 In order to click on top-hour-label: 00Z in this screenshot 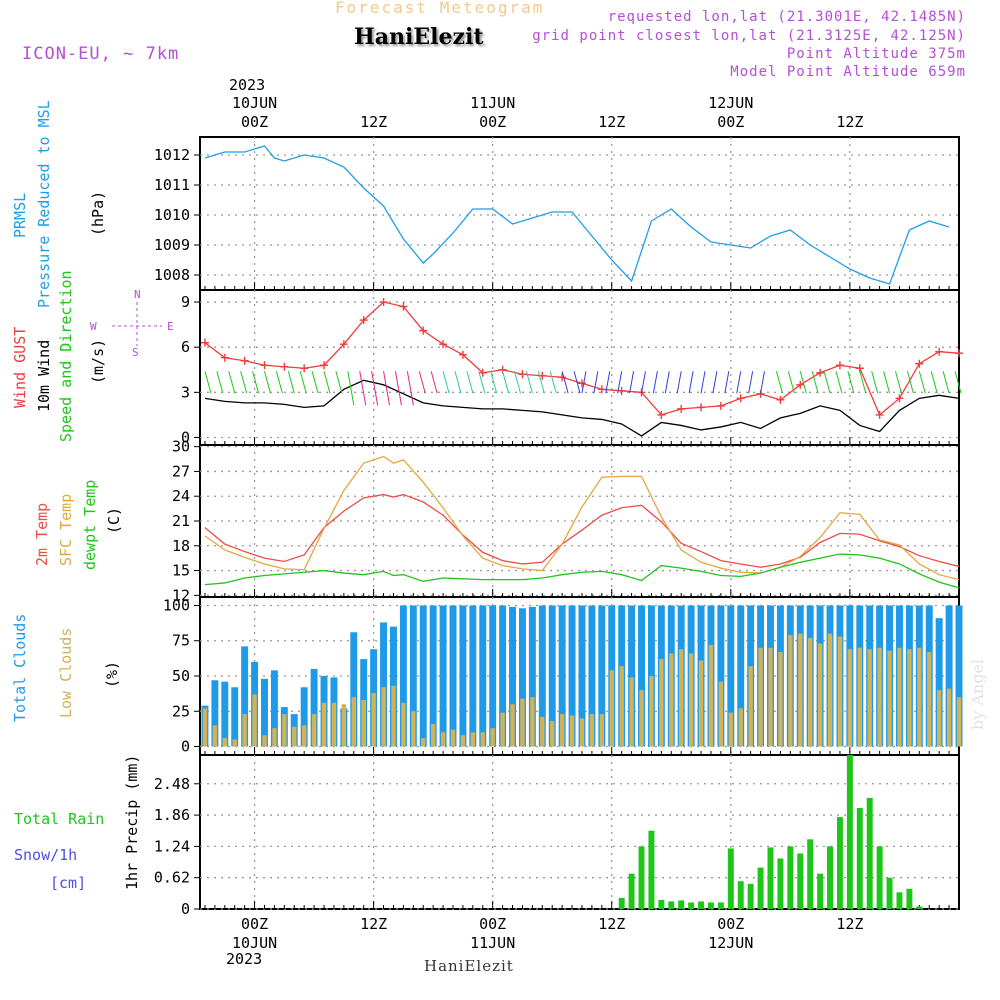, I will do `click(730, 122)`.